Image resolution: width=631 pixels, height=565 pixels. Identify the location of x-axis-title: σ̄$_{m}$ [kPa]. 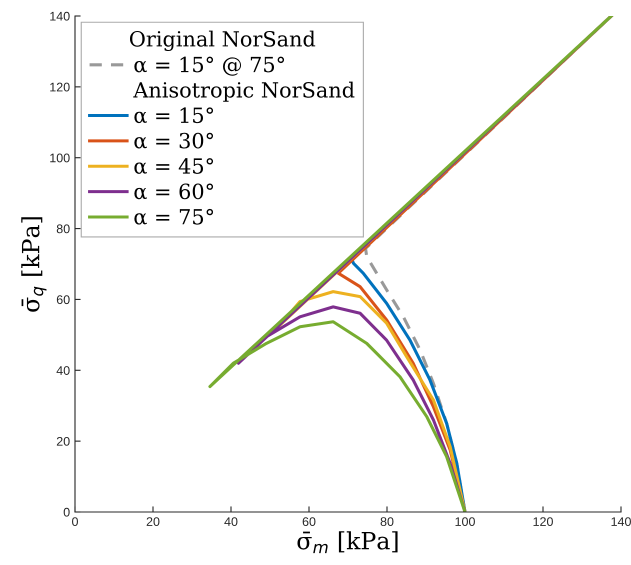
(347, 542).